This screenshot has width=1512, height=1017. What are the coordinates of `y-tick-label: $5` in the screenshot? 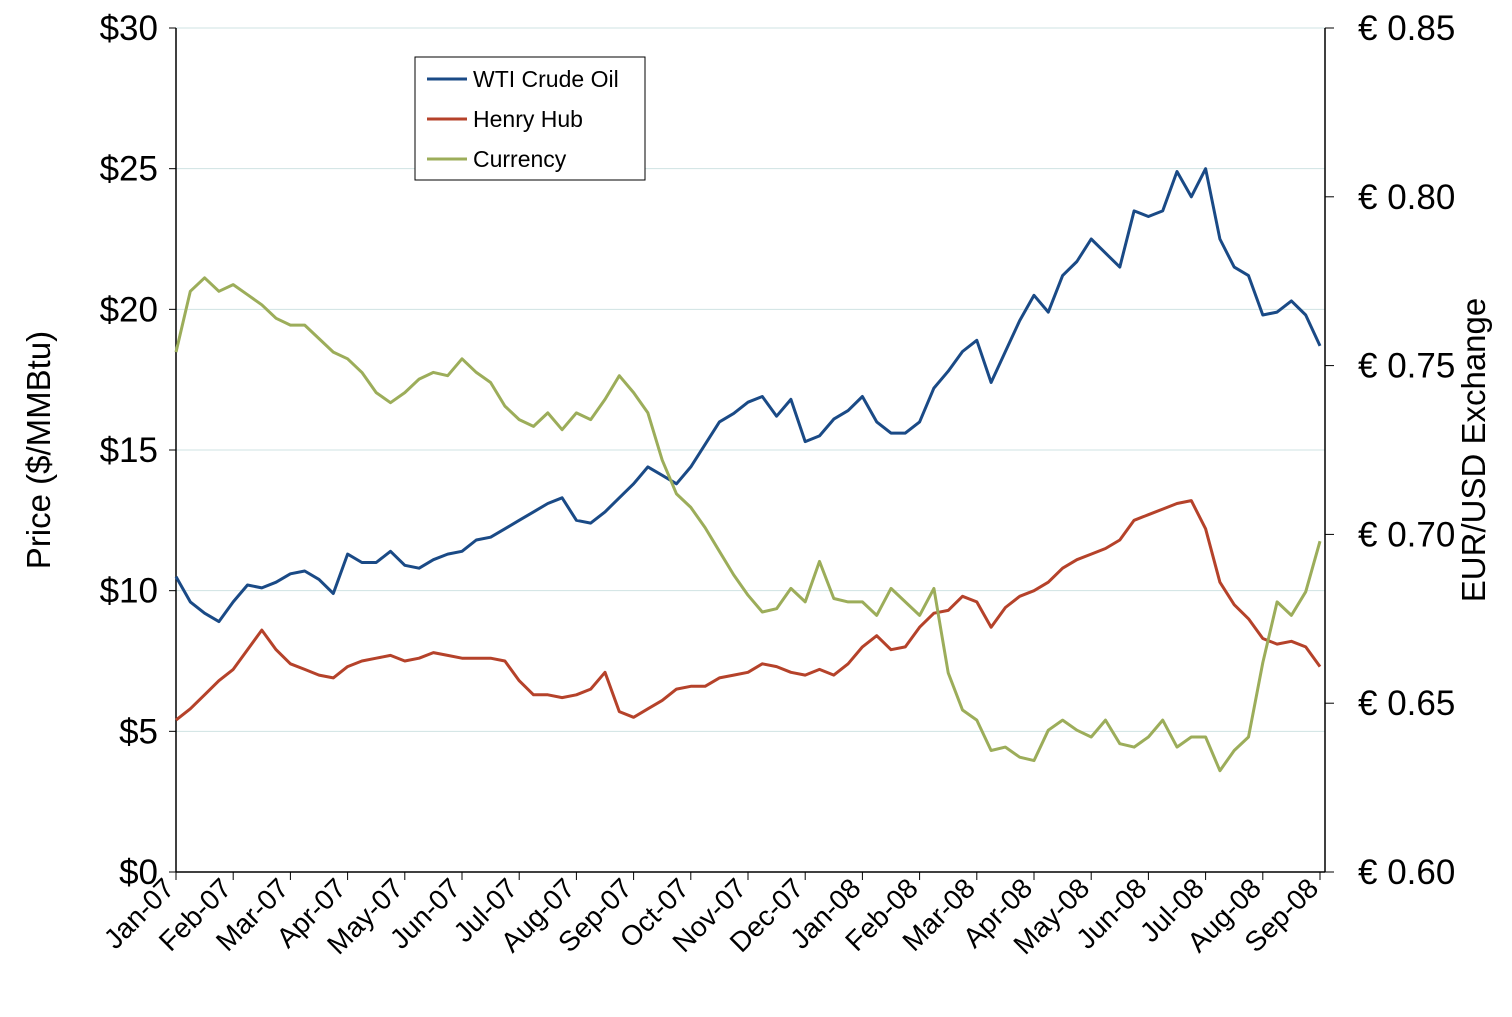 It's located at (138, 731).